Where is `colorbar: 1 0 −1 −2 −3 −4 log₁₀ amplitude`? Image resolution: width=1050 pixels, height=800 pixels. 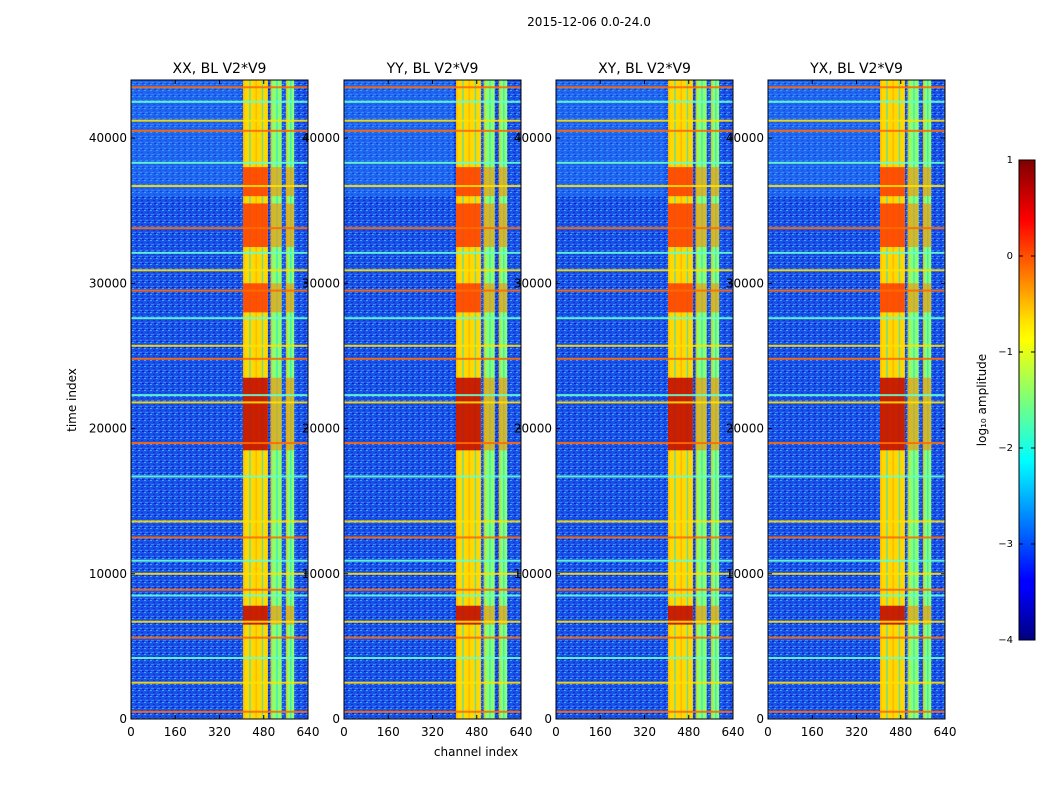
colorbar: 1 0 −1 −2 −3 −4 log₁₀ amplitude is located at coordinates (1005, 400).